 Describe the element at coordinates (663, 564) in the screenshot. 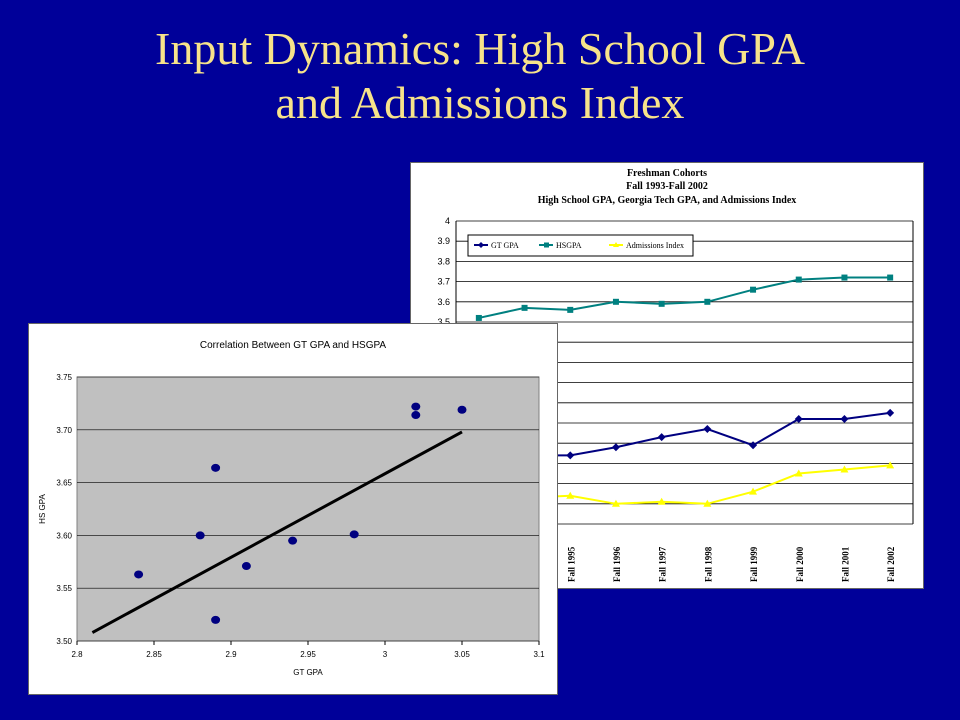

I see `trend-x-tick-label: Fall 1997` at that location.